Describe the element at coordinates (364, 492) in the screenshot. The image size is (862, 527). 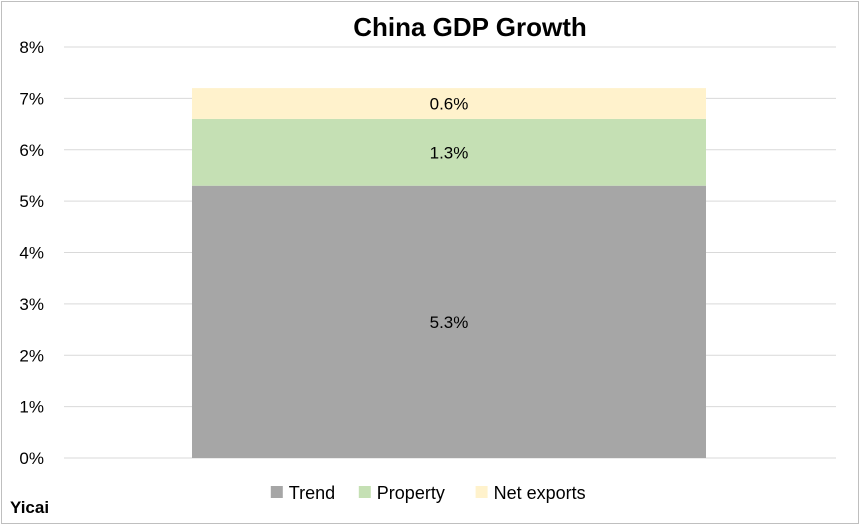
I see `legend-swatch-property` at that location.